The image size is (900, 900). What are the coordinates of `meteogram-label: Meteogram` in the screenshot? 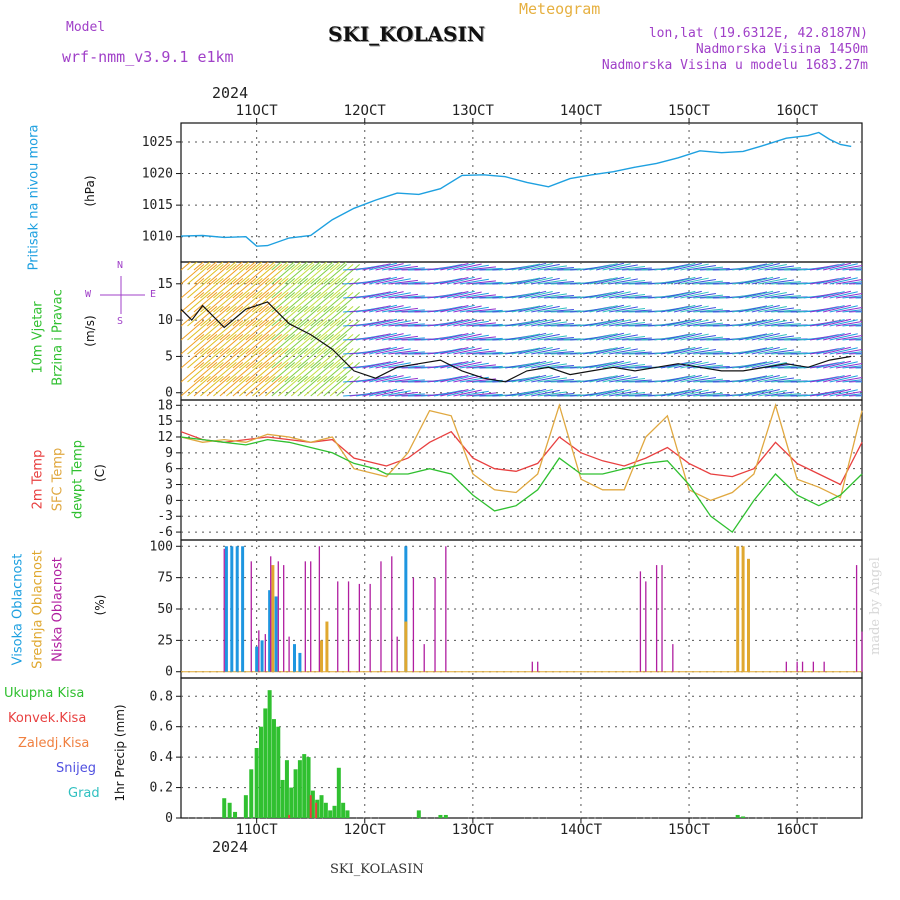 It's located at (560, 9).